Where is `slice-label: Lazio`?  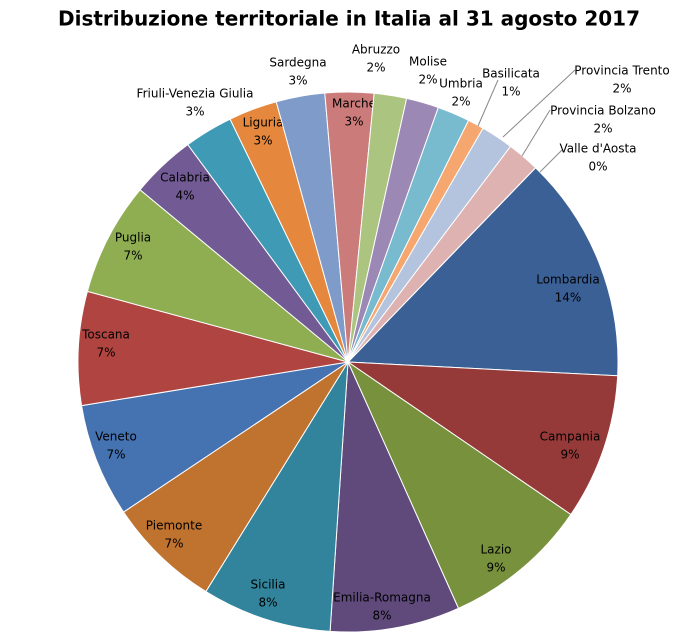
slice-label: Lazio is located at coordinates (495, 550).